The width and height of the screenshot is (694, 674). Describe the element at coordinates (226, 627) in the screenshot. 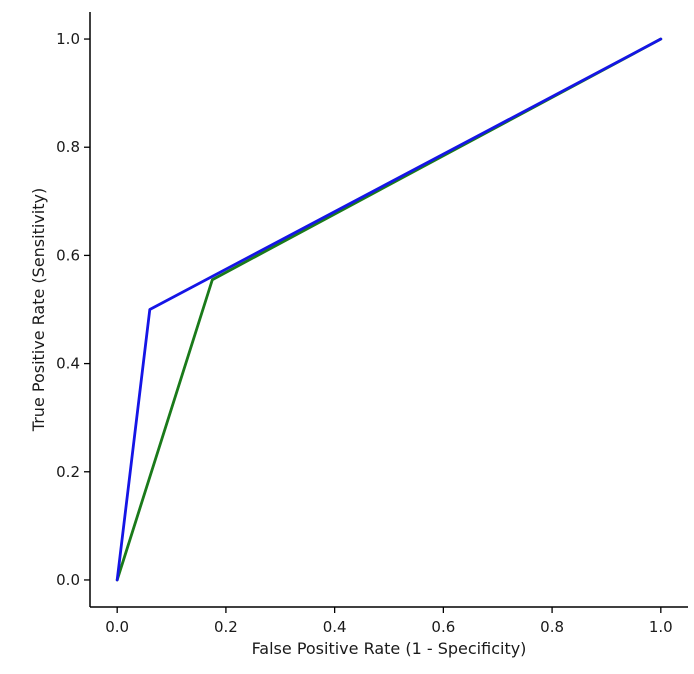

I see `x-tick-label: 0.2` at that location.